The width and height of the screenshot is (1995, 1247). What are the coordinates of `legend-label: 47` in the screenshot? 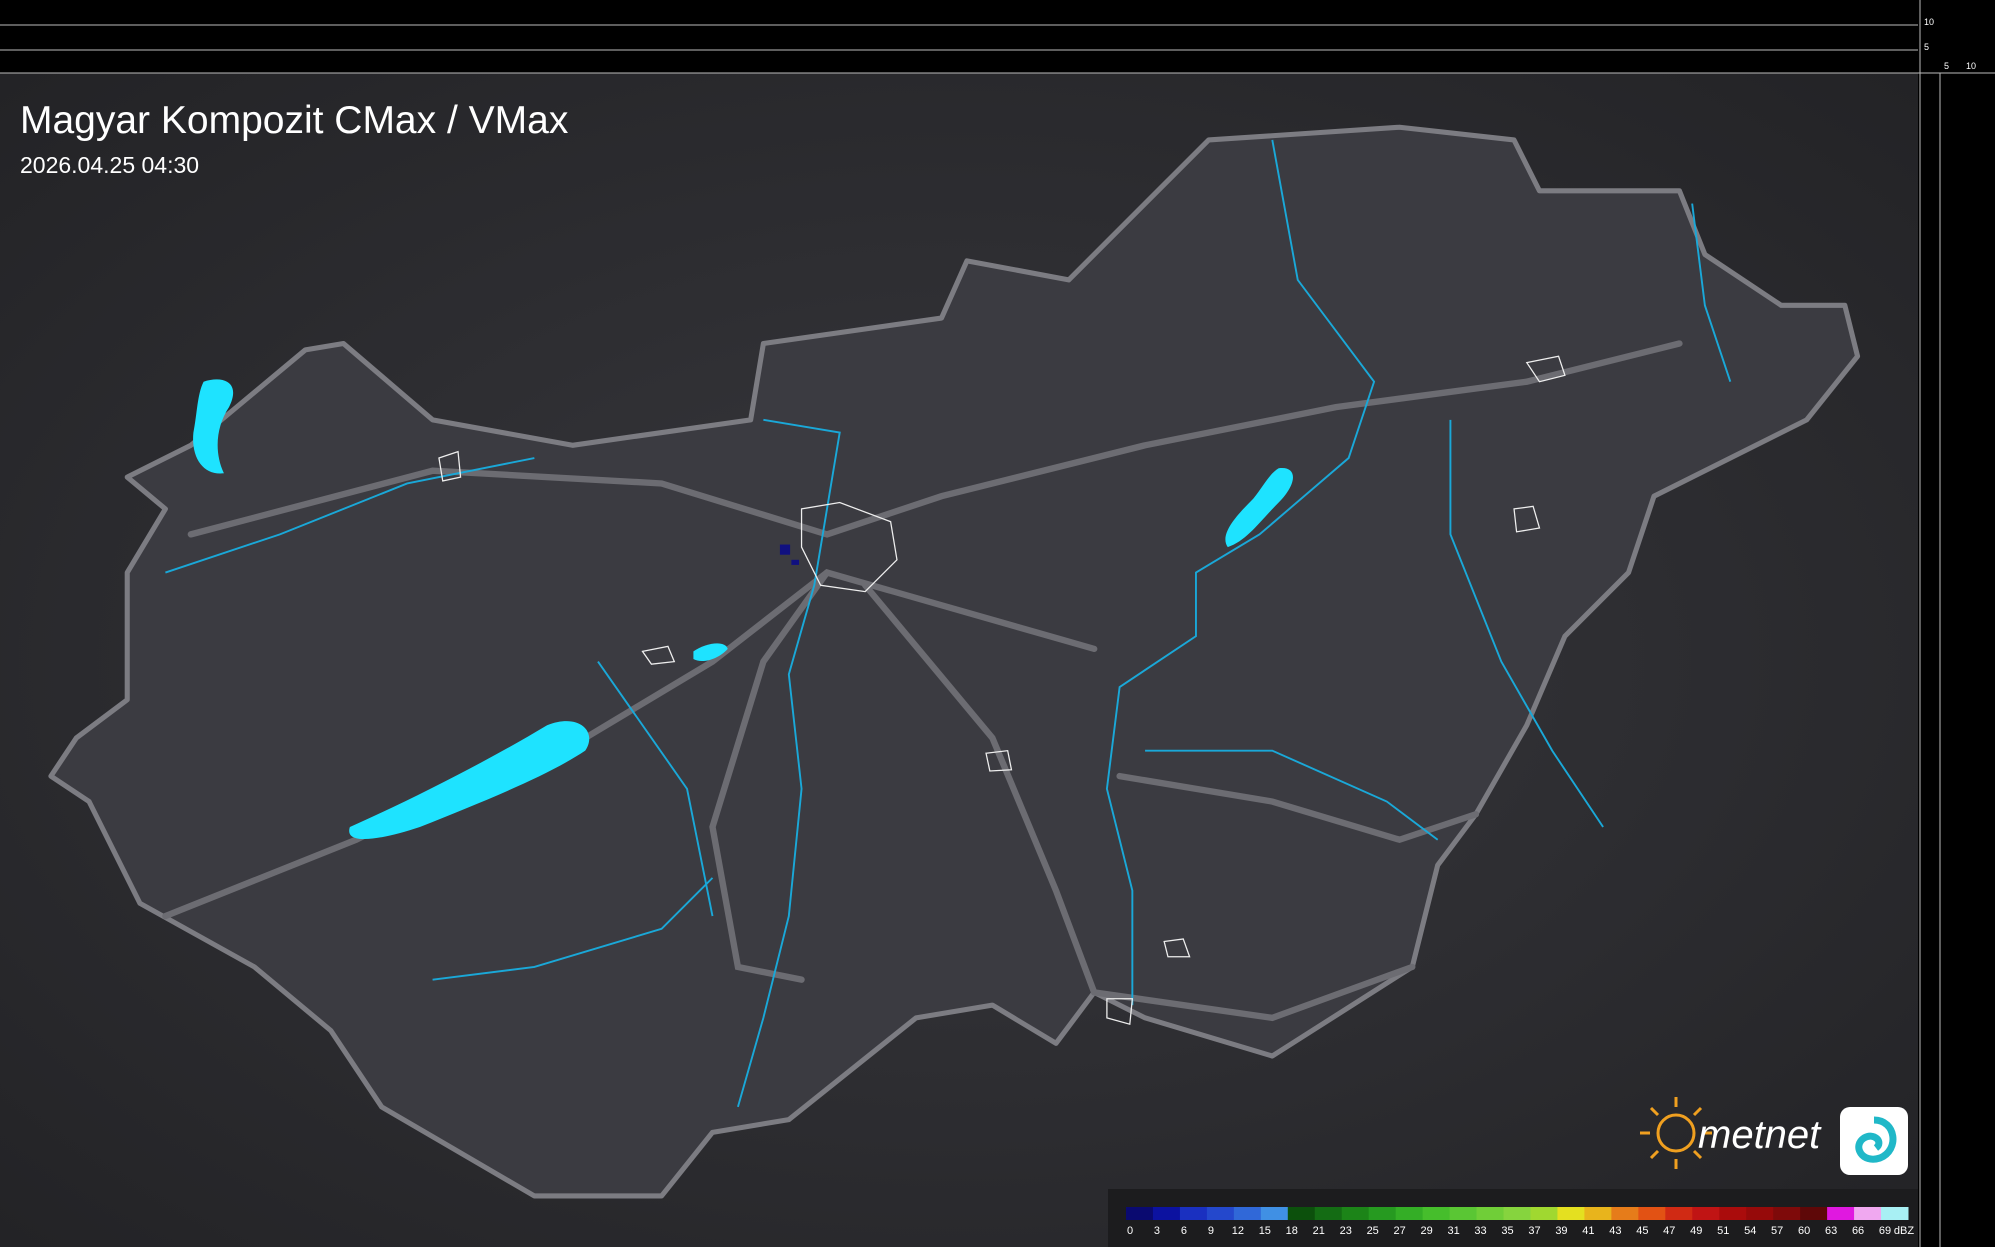 It's located at (1669, 1231).